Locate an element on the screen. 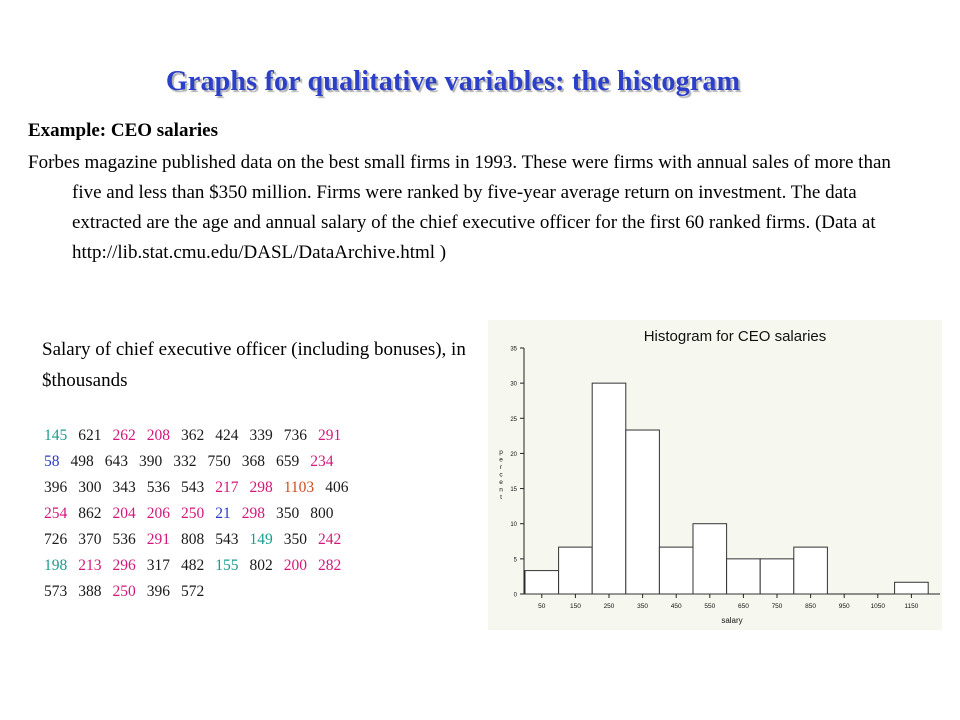 The width and height of the screenshot is (960, 720). y-axis-label-letter: n is located at coordinates (501, 490).